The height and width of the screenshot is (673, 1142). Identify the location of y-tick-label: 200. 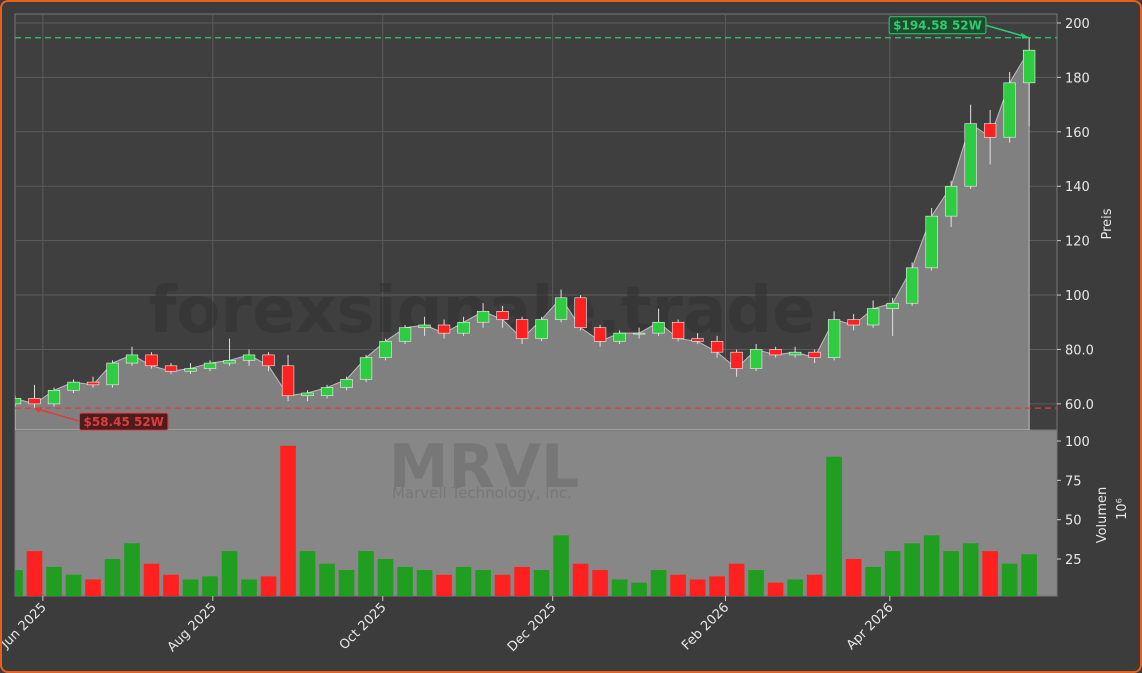
(1077, 24).